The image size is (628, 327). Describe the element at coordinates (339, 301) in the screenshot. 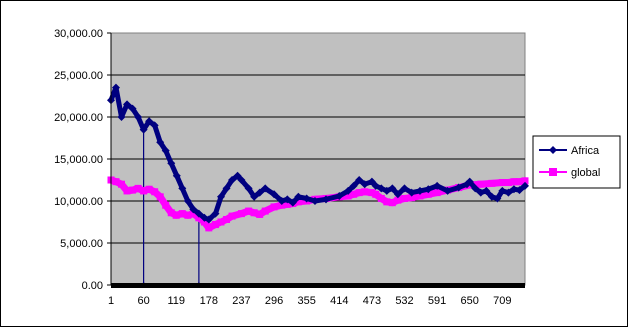

I see `x-tick-label: 414` at that location.